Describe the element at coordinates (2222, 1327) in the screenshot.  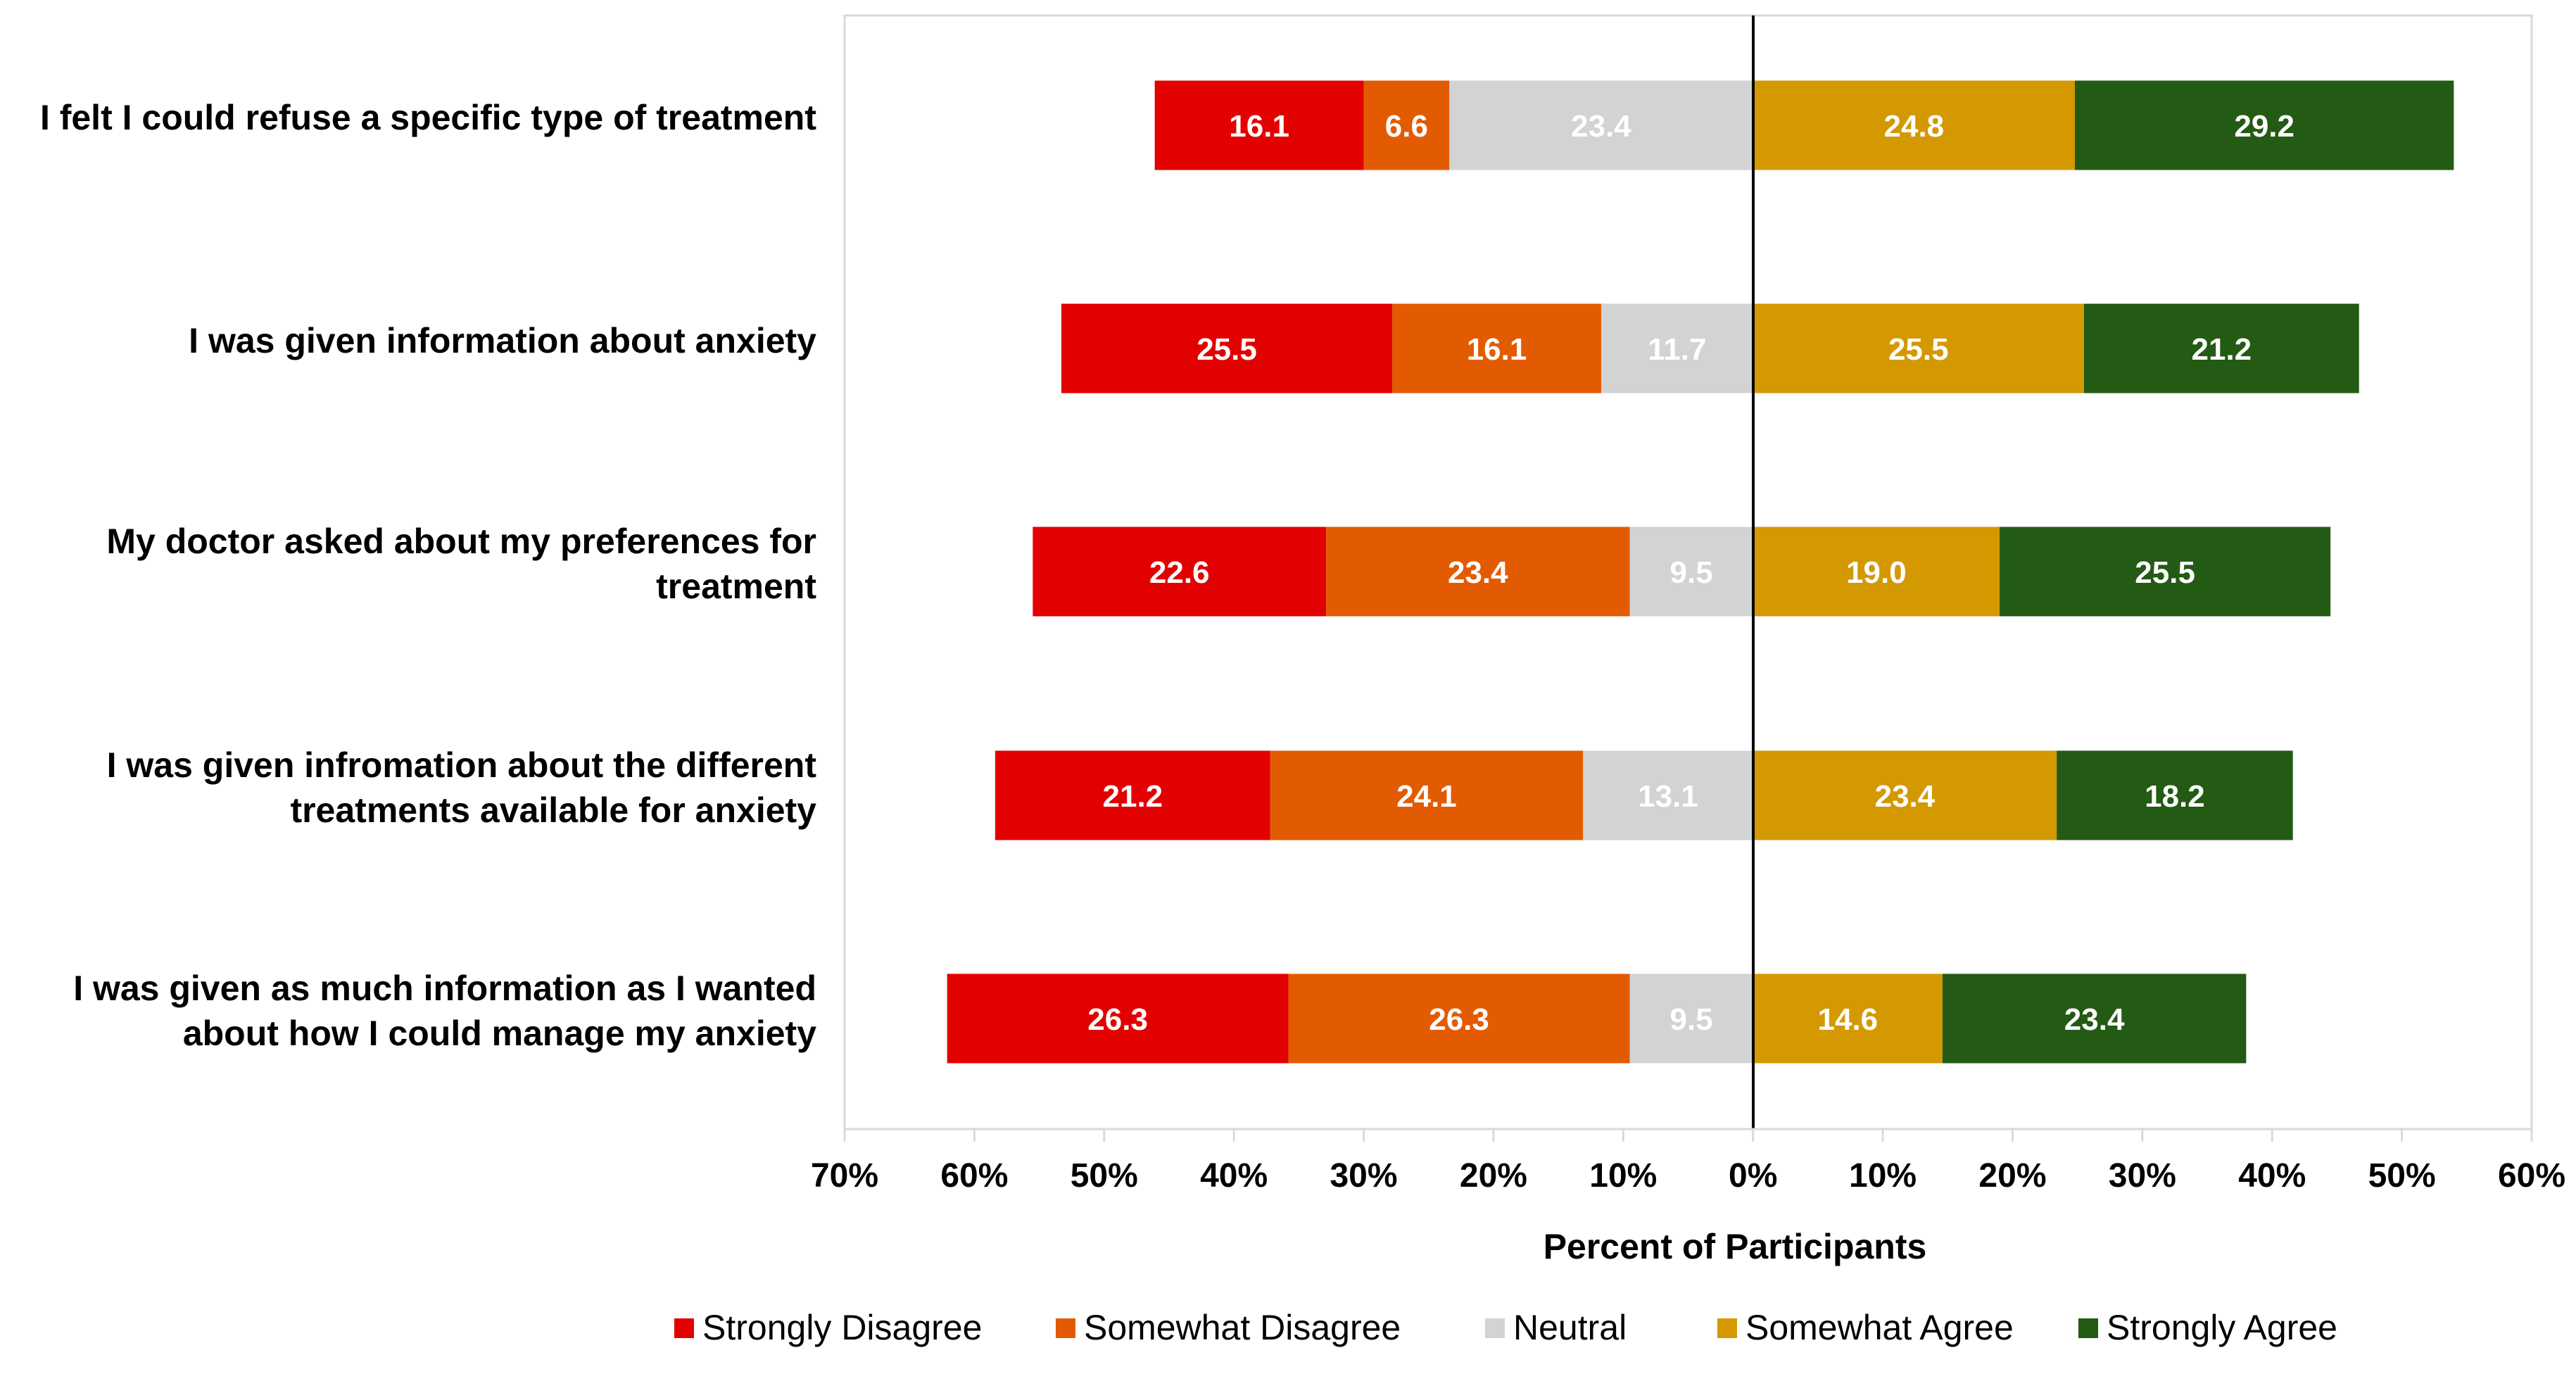
I see `legend-label: Strongly Agree` at that location.